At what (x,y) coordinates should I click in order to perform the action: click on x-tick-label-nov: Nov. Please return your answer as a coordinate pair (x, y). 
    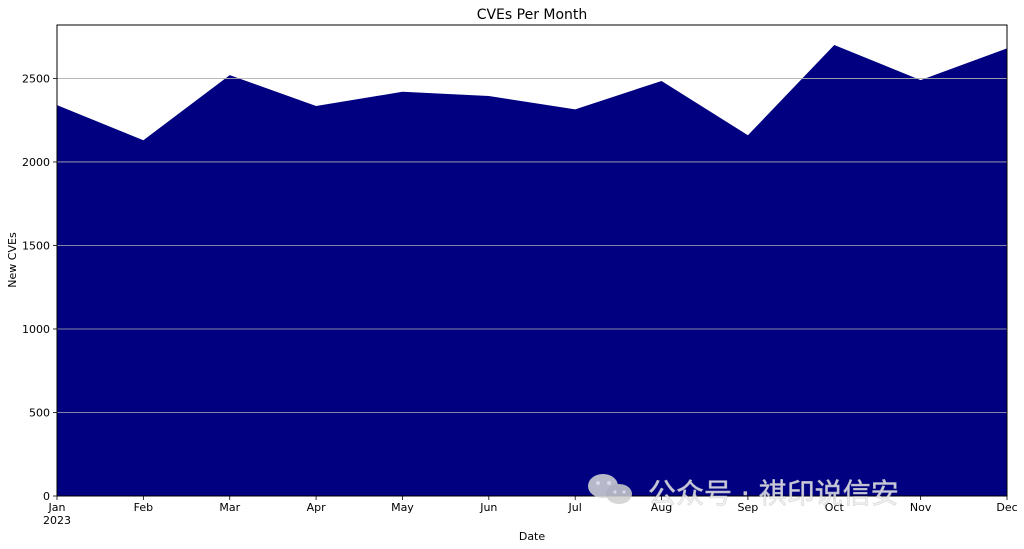
    Looking at the image, I should click on (921, 507).